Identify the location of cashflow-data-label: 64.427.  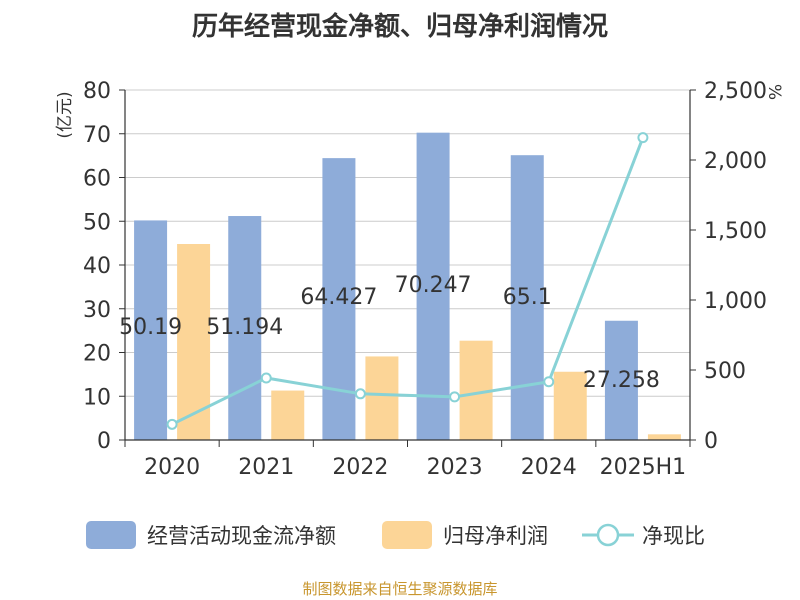
(338, 297).